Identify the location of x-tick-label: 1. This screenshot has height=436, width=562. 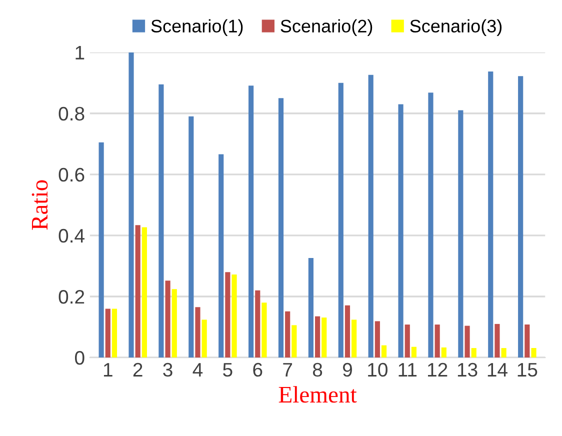
(108, 369).